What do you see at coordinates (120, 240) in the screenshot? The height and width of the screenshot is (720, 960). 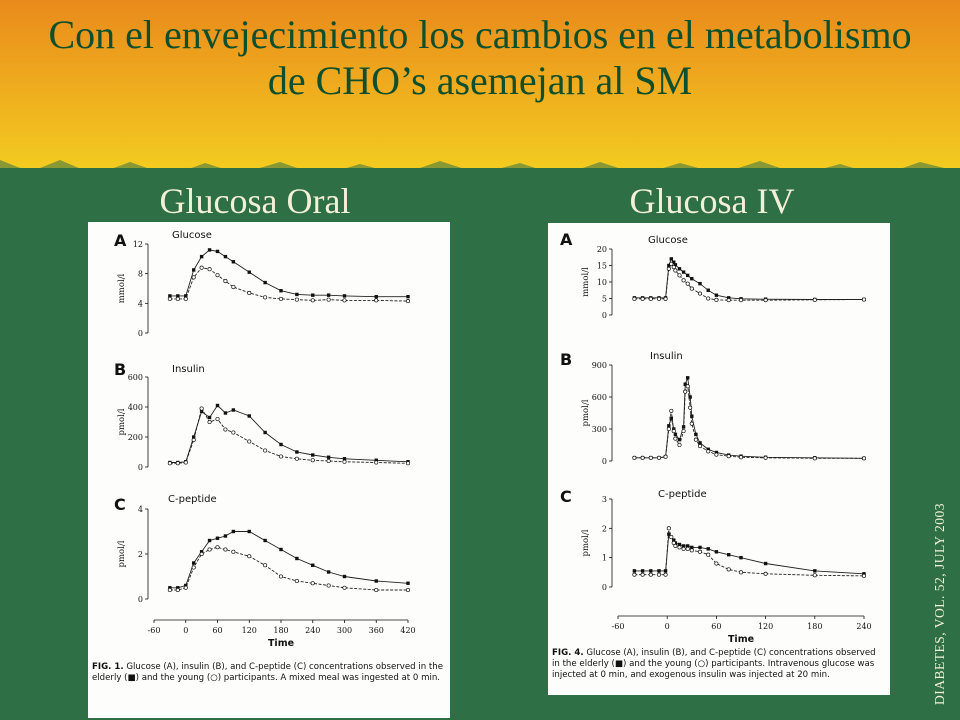 I see `panel-letter-a: A` at bounding box center [120, 240].